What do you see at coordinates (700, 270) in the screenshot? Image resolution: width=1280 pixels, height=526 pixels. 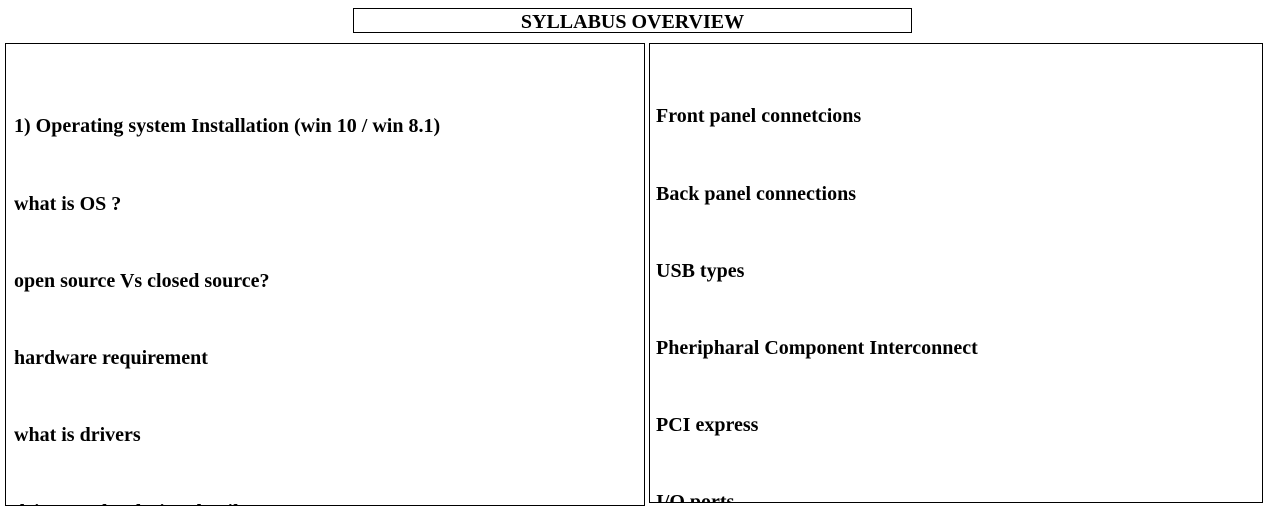 I see `topic-line: USB types` at bounding box center [700, 270].